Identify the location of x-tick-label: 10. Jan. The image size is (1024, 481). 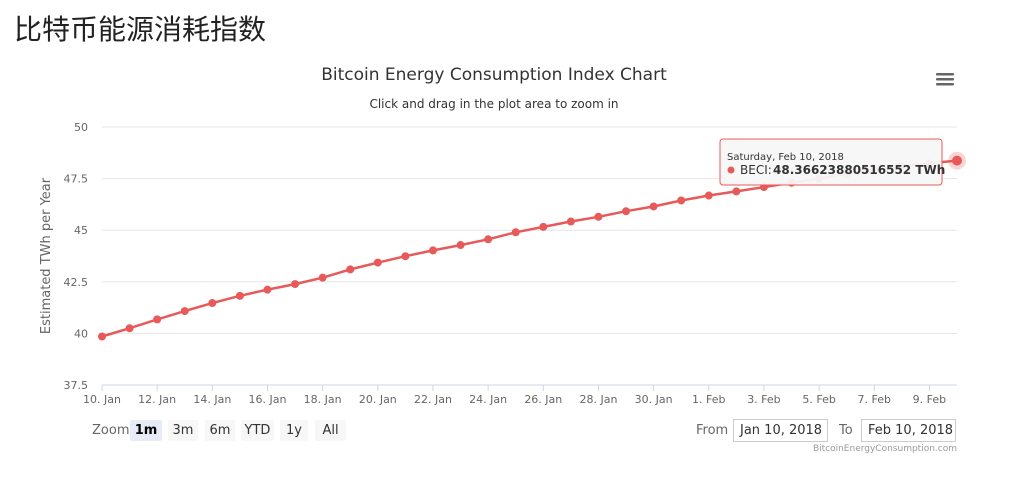
(102, 399).